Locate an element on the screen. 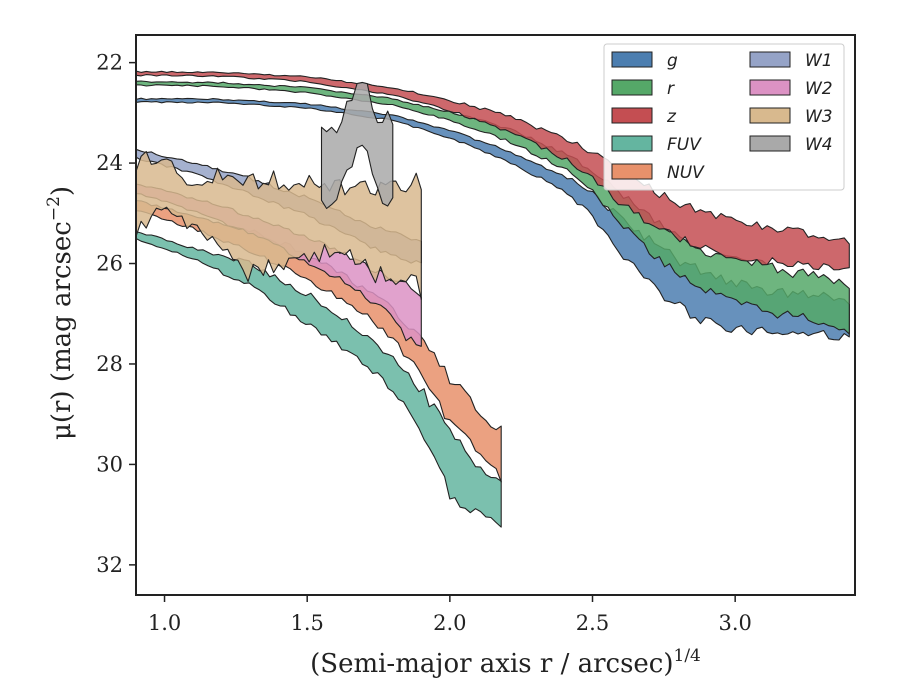  legend-item-w2: W2 is located at coordinates (791, 89).